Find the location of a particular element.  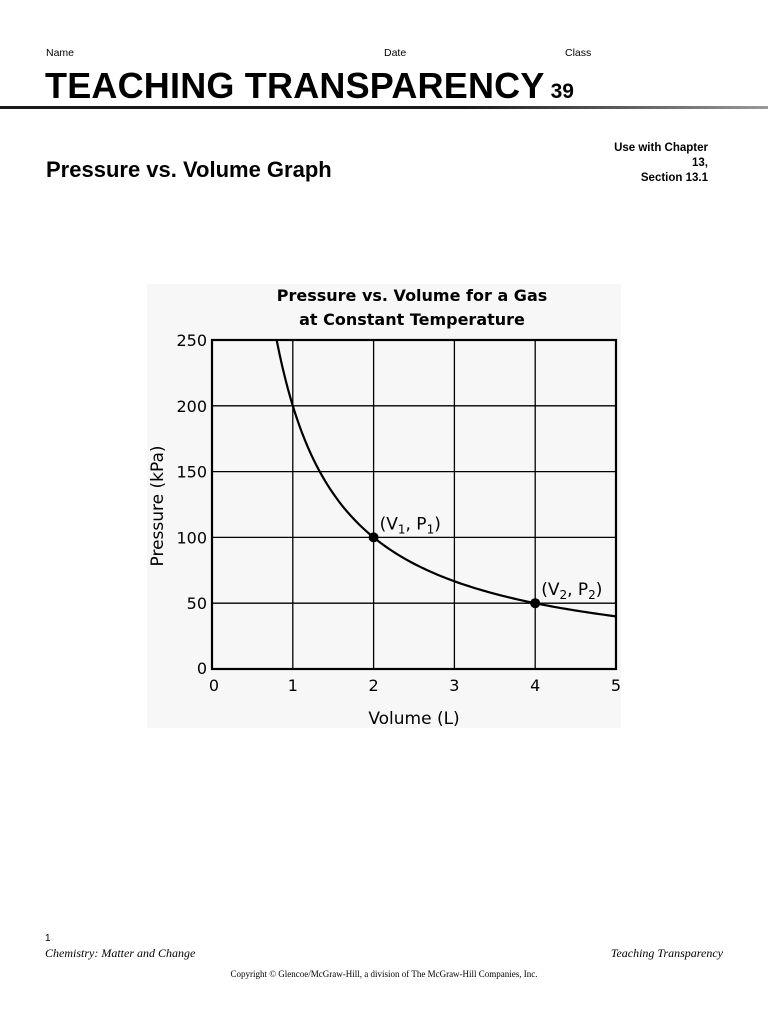

curve-layer is located at coordinates (446, 478).